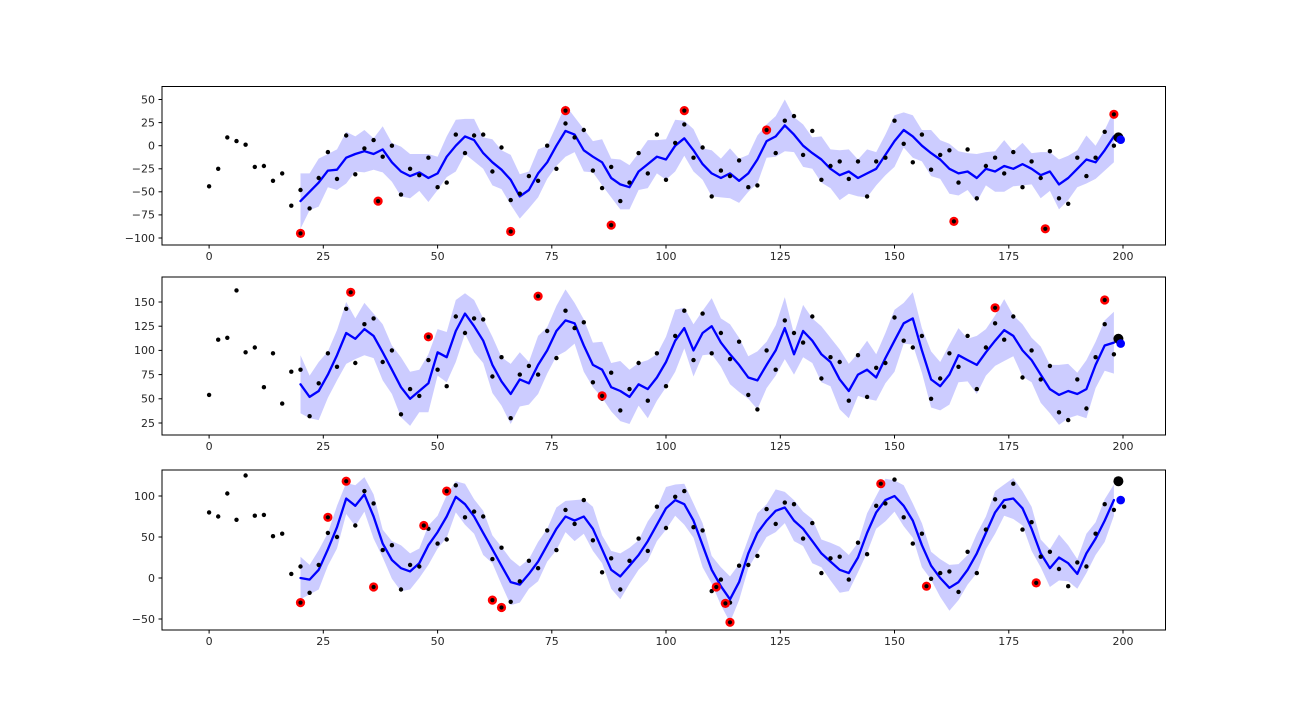 Image resolution: width=1296 pixels, height=724 pixels. I want to click on y-tick-label: −75, so click(143, 215).